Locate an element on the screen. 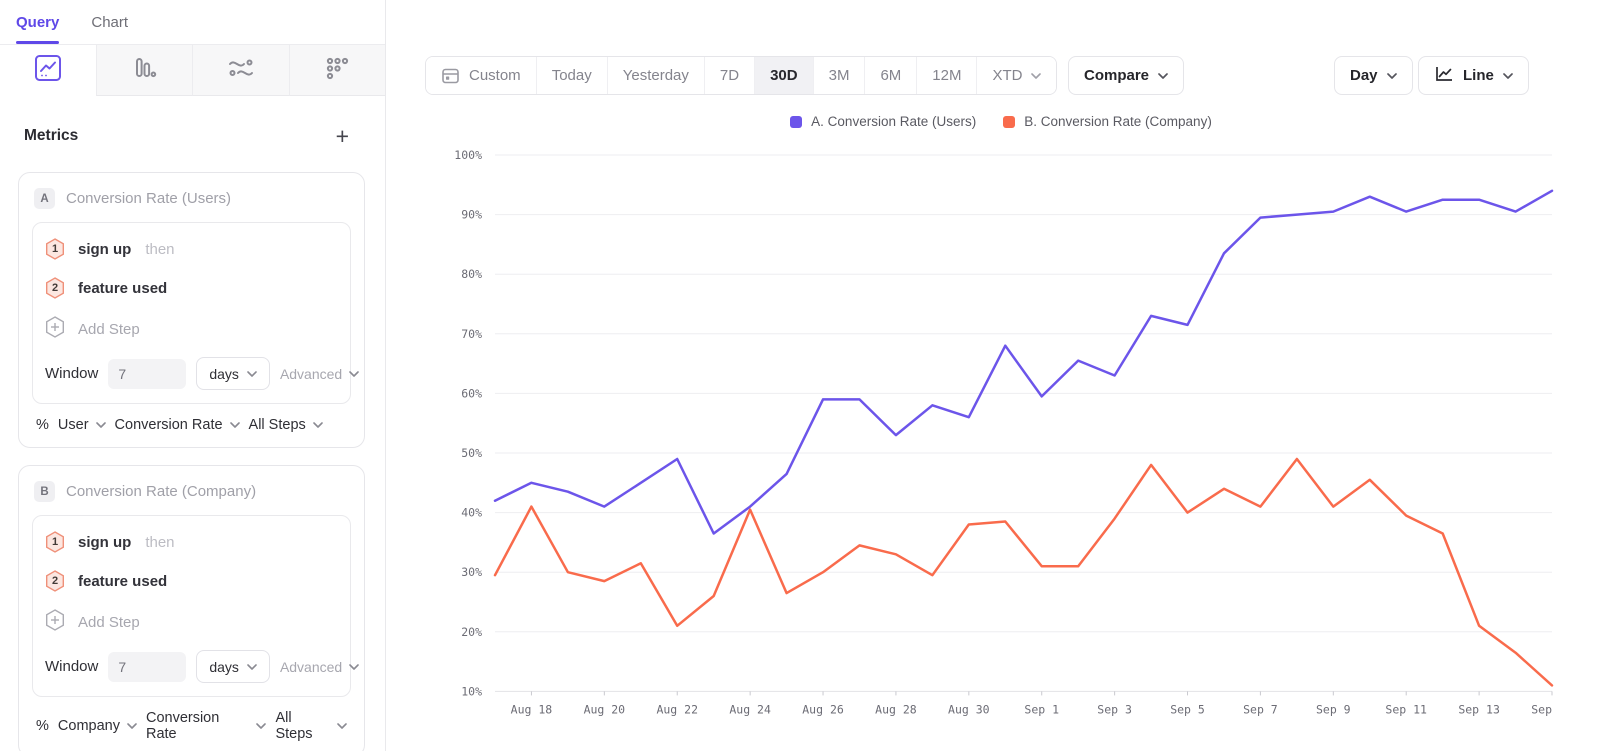 The width and height of the screenshot is (1600, 751). y-axis-label: 90% is located at coordinates (471, 215).